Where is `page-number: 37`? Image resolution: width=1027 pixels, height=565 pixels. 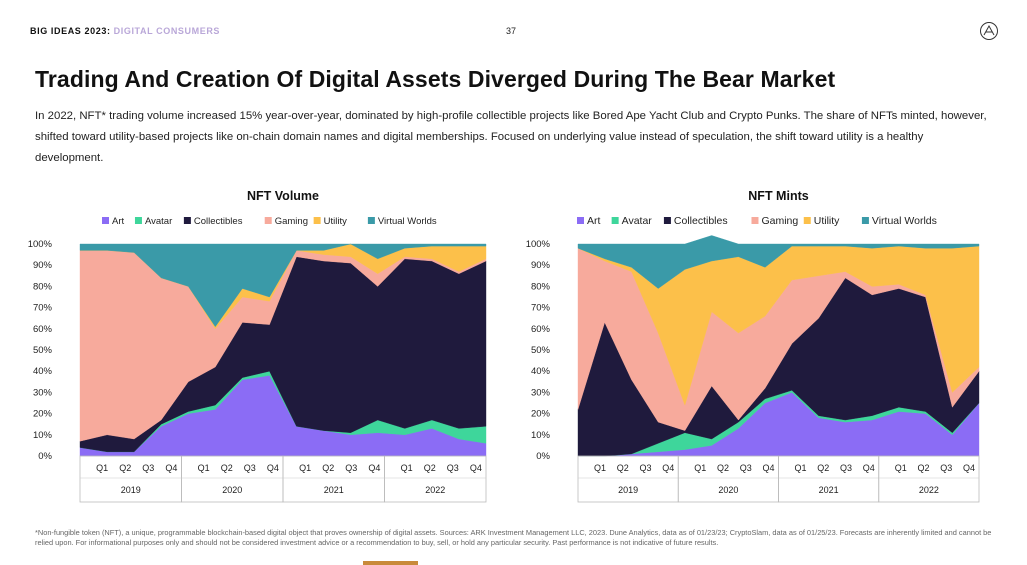 page-number: 37 is located at coordinates (511, 31).